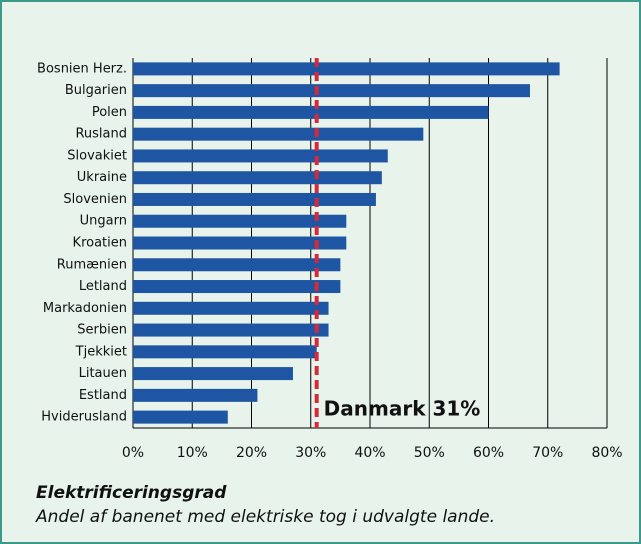 The width and height of the screenshot is (641, 544). What do you see at coordinates (100, 243) in the screenshot?
I see `y-tick-label: Kroatien` at bounding box center [100, 243].